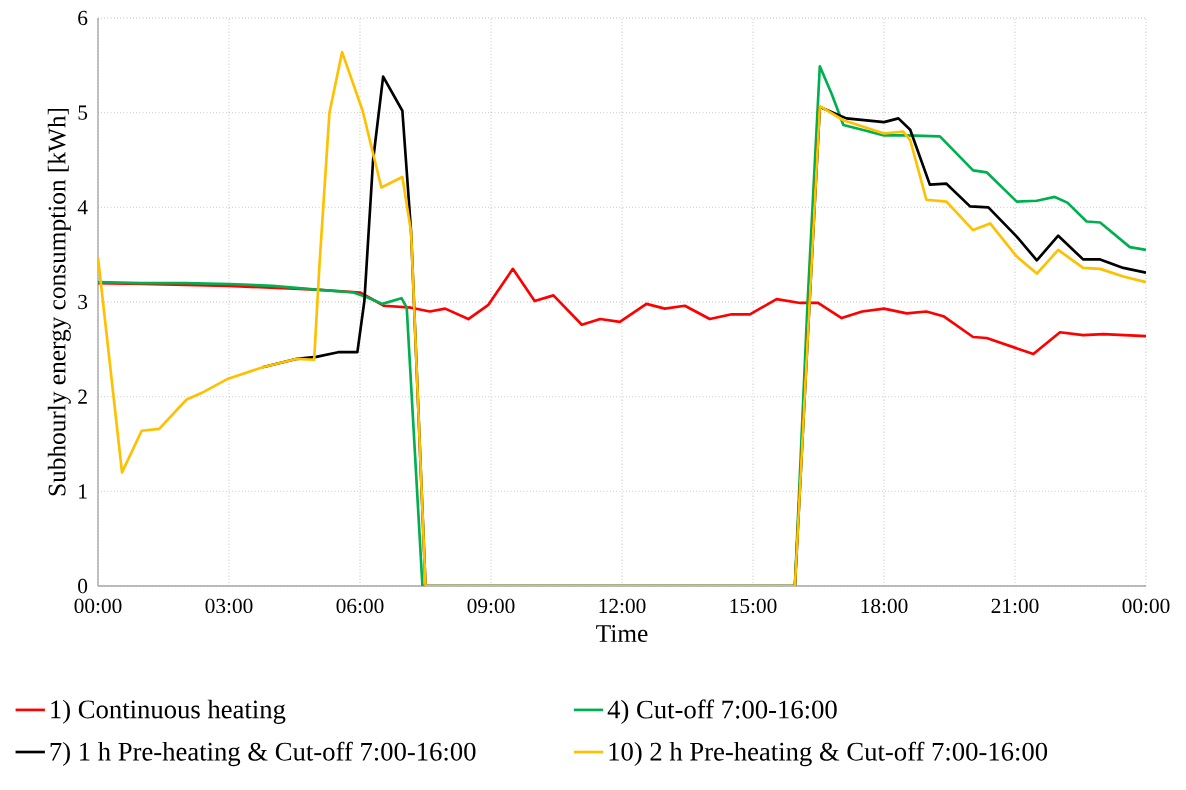 This screenshot has height=790, width=1186. Describe the element at coordinates (83, 18) in the screenshot. I see `y-tick-label: 6` at that location.